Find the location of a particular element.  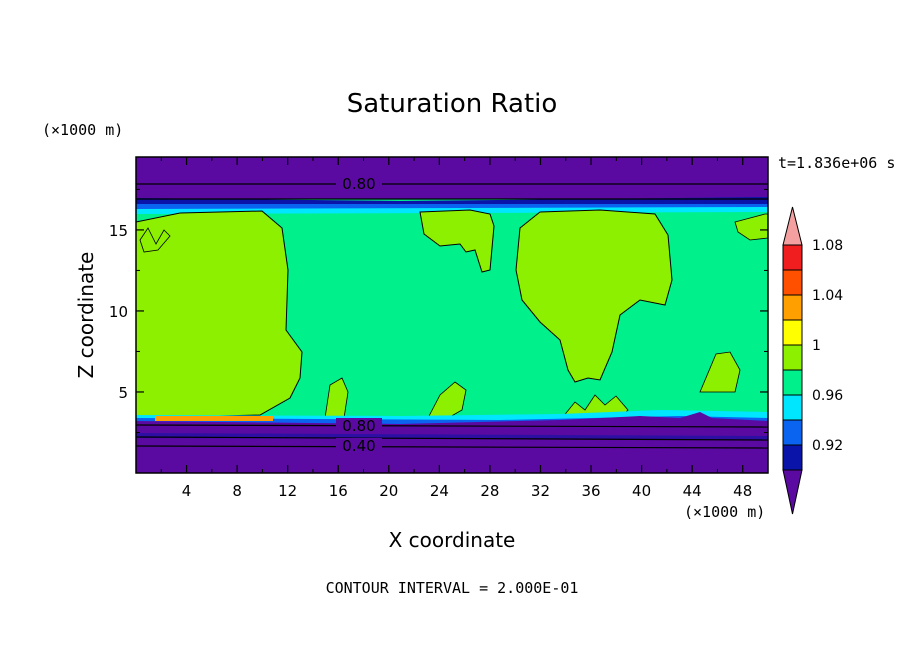

x-axis-label: X coordinate is located at coordinates (452, 540).